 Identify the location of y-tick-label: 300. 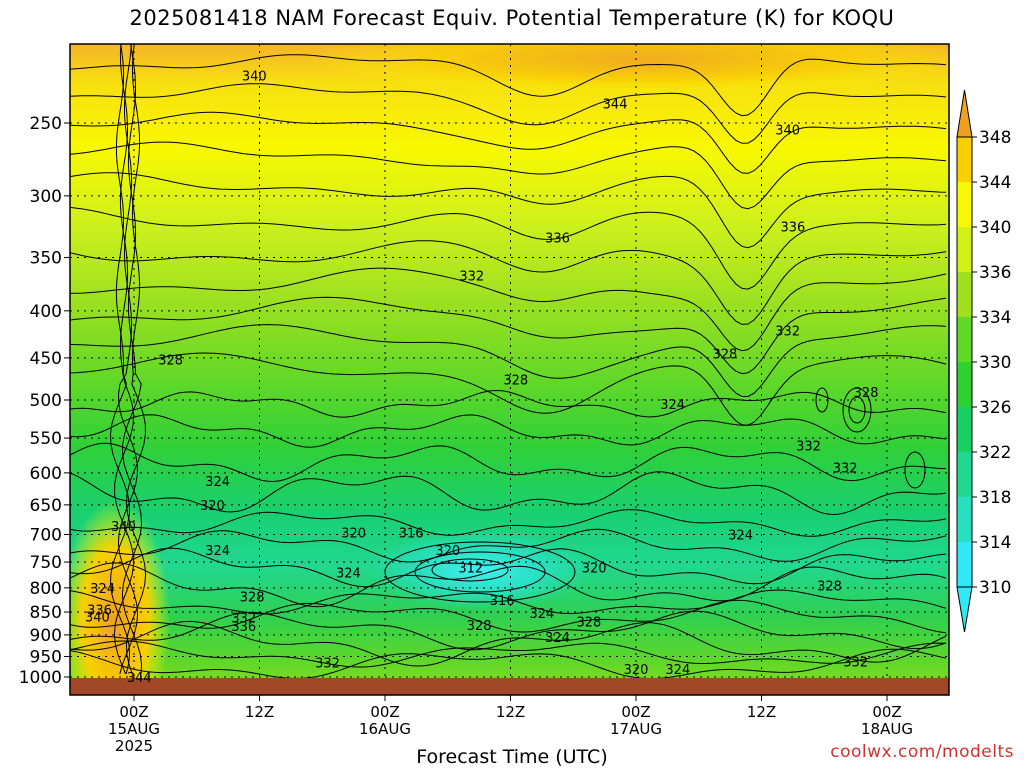
(46, 197).